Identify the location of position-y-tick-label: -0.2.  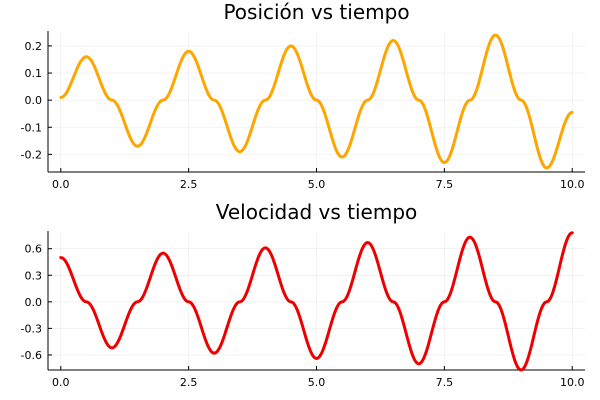
(31, 154).